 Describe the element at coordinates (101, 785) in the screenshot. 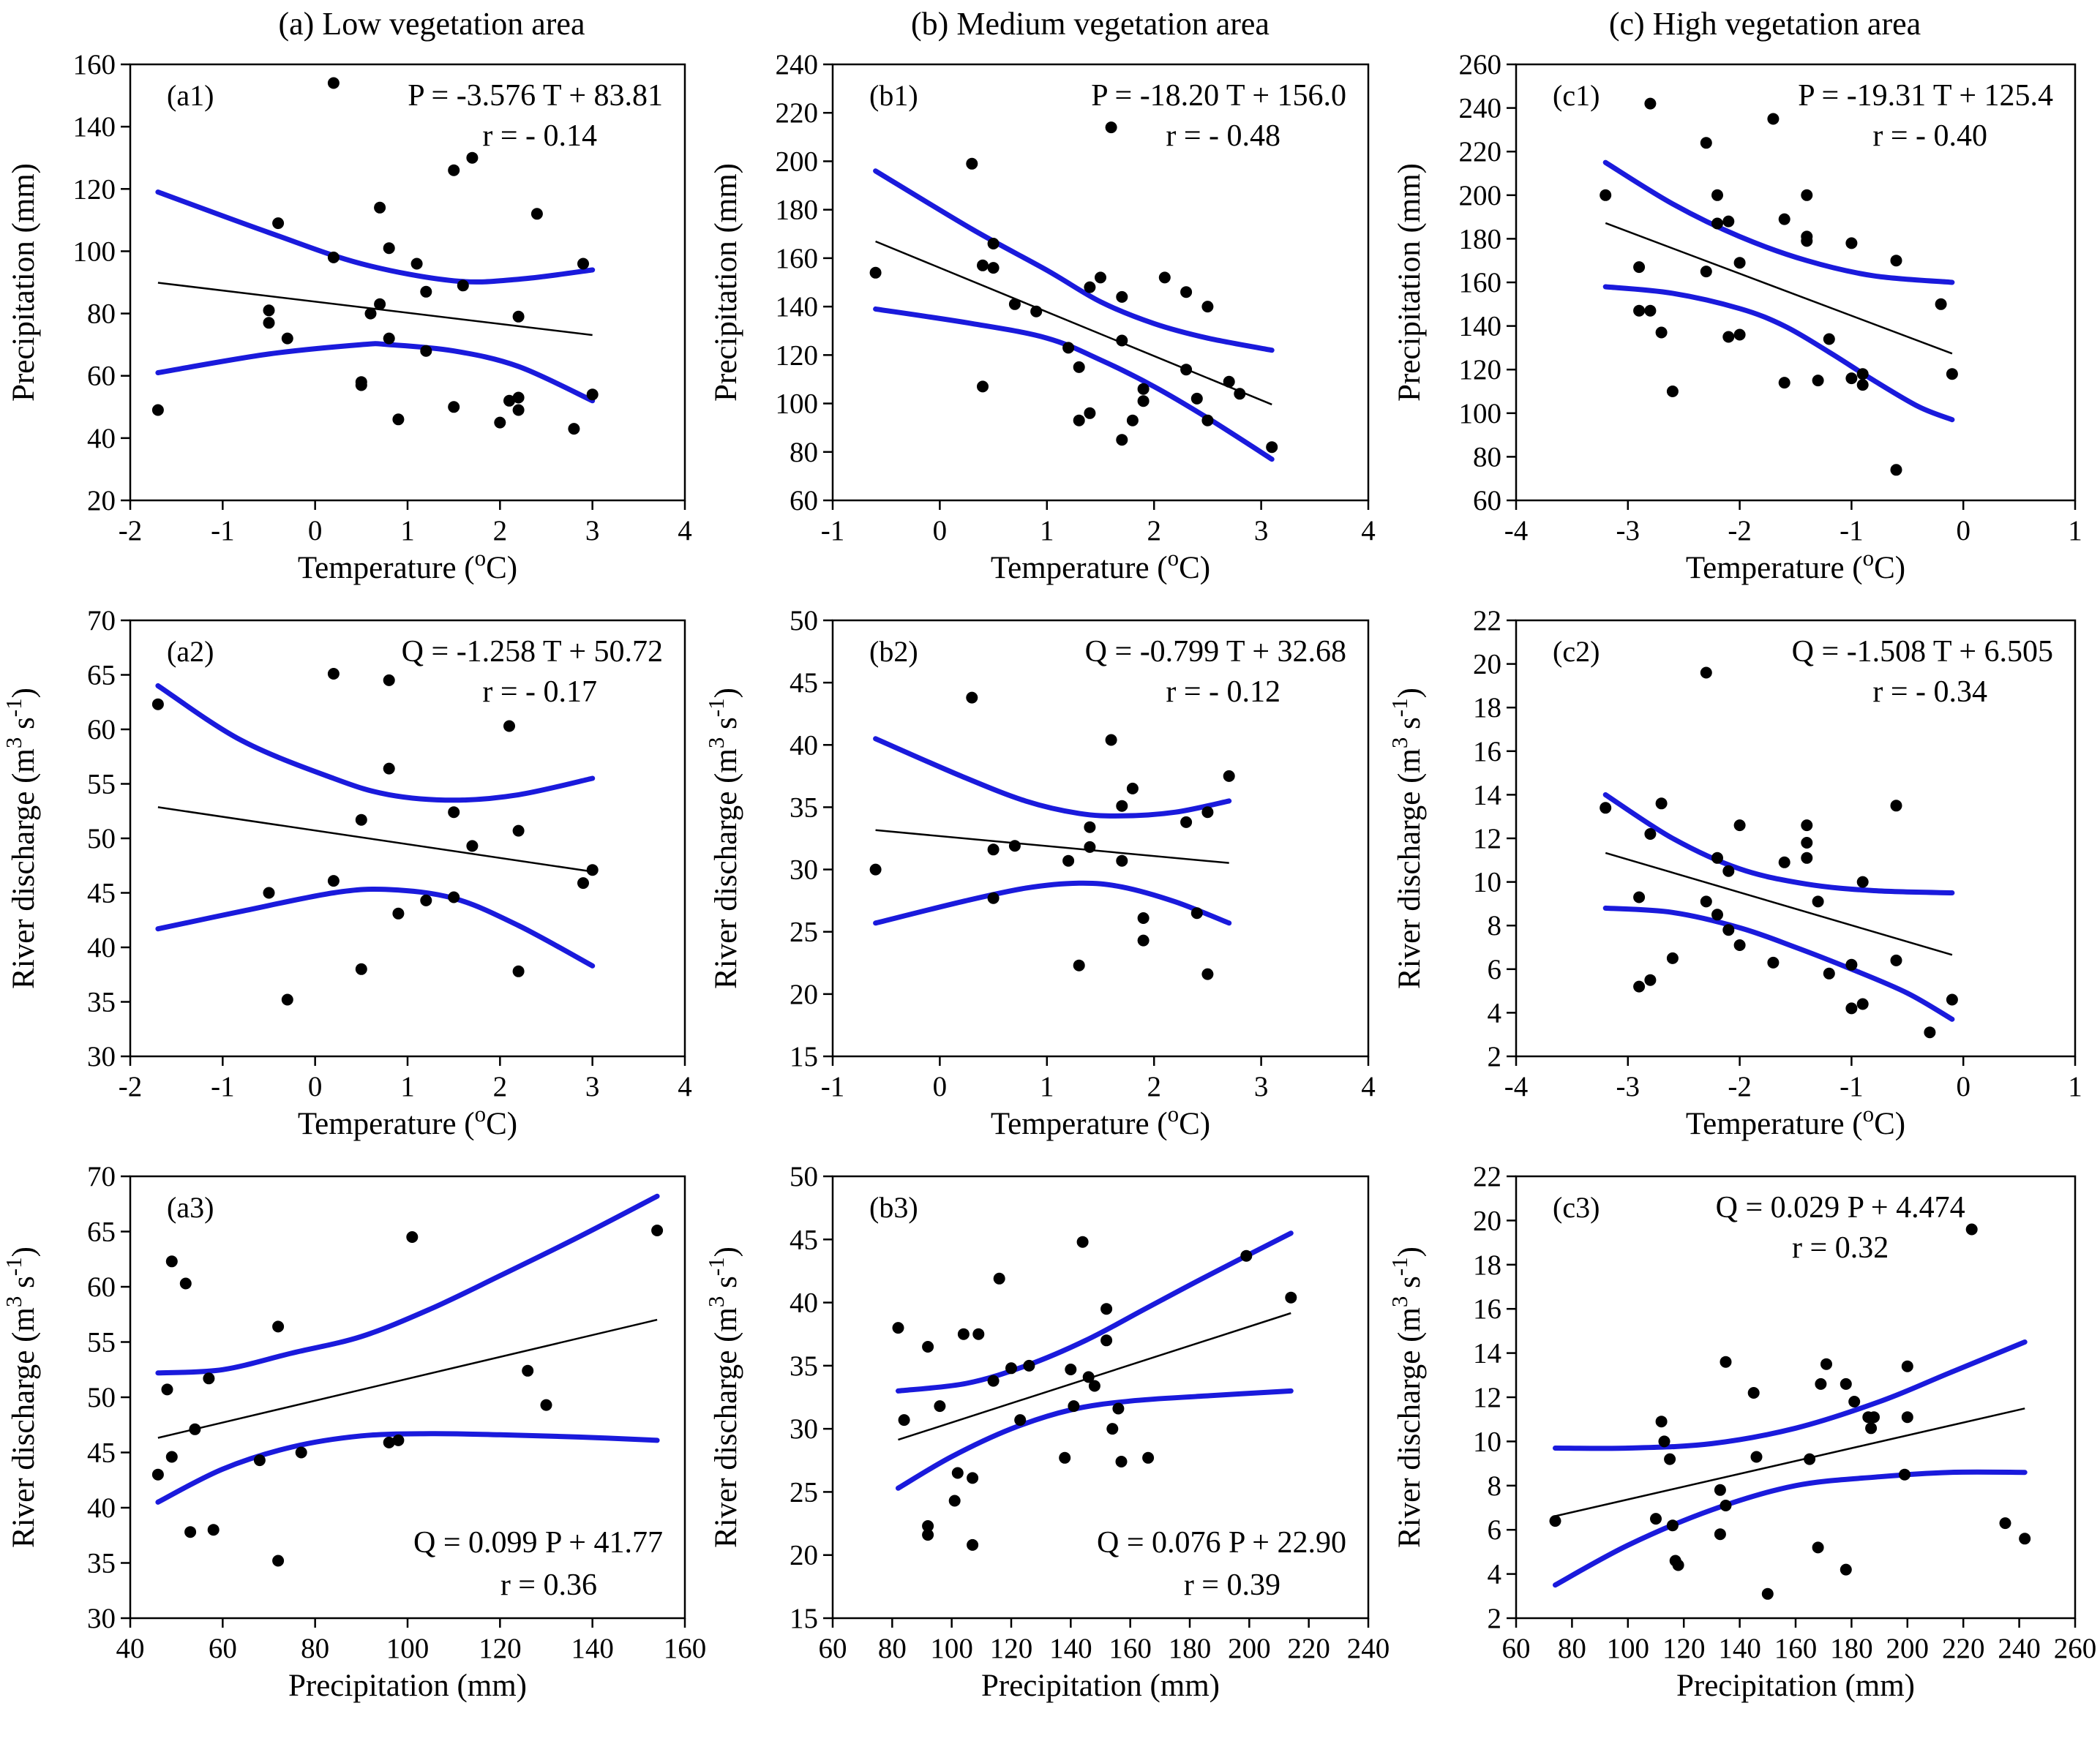

I see `y-tick-label: 55` at that location.